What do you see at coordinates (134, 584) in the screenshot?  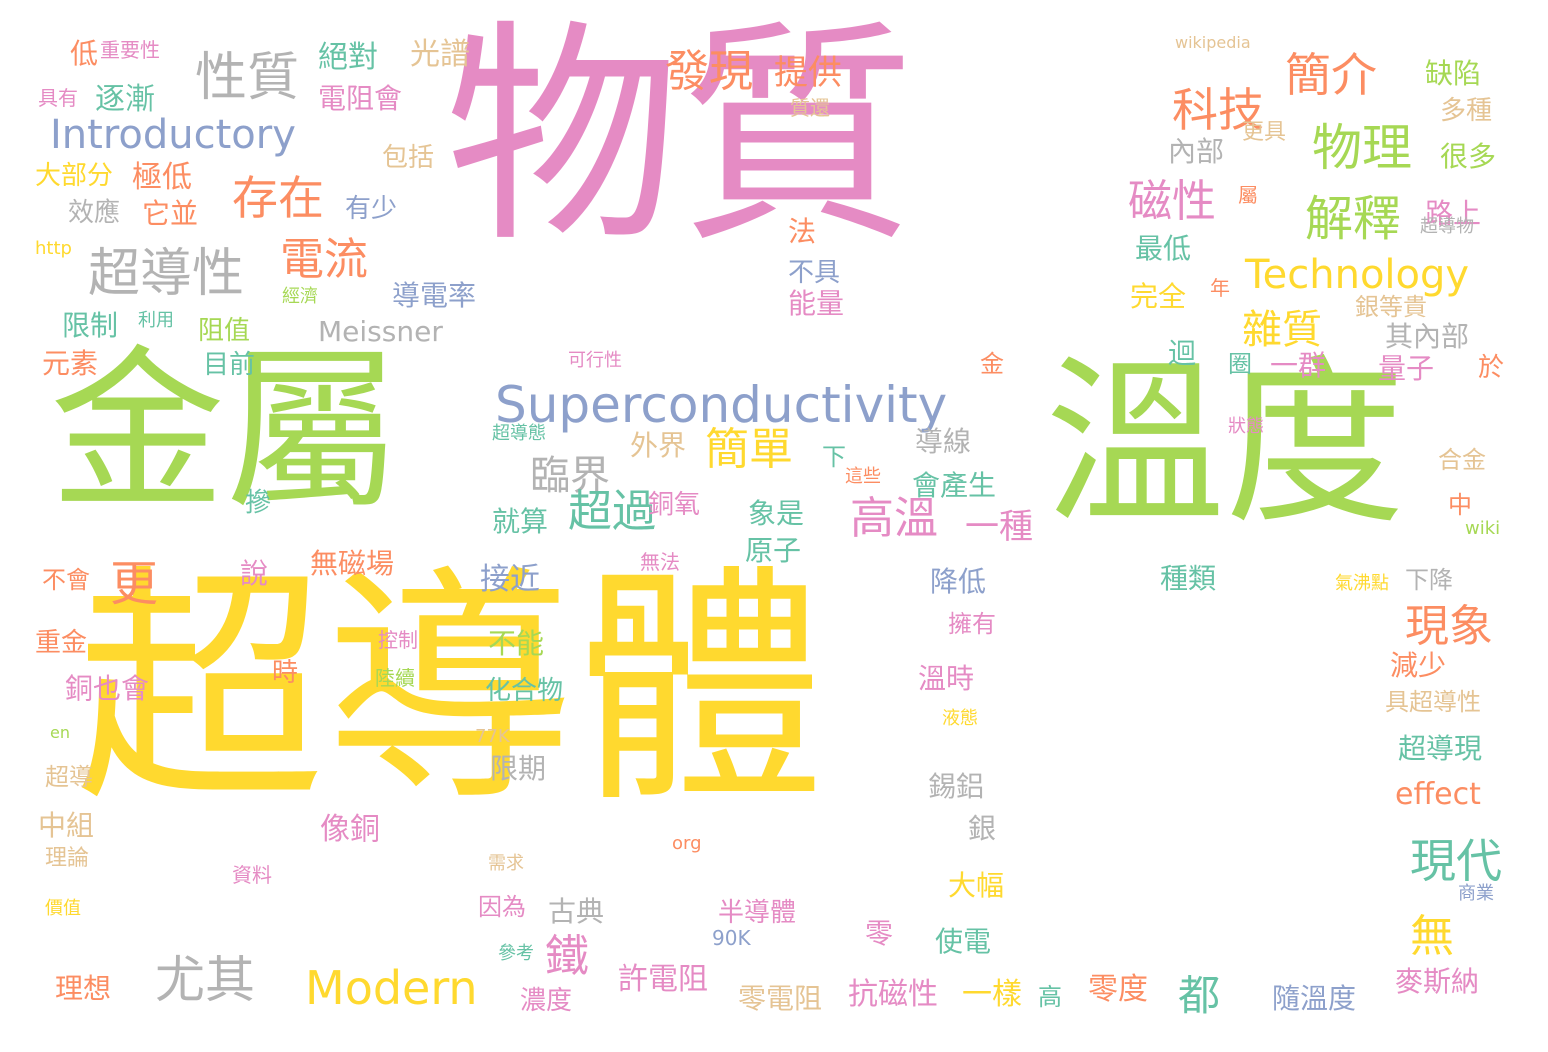 I see `word-cloud-word: 更` at bounding box center [134, 584].